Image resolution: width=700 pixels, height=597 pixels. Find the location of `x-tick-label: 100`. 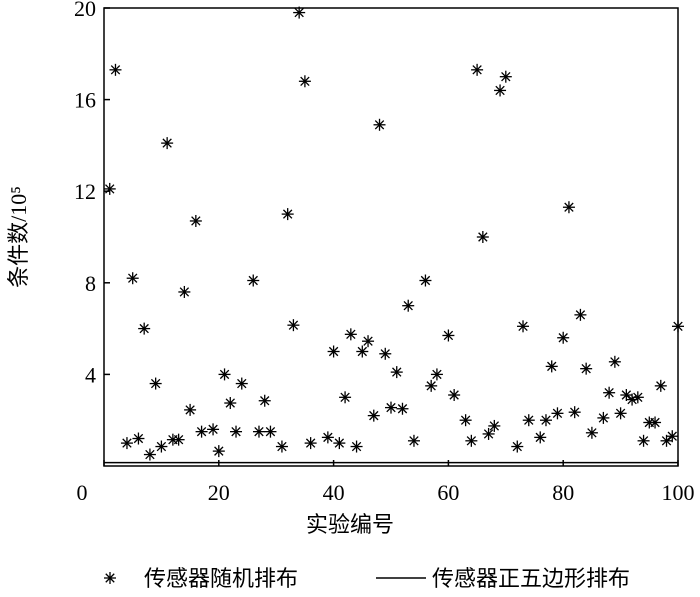

x-tick-label: 100 is located at coordinates (678, 492).